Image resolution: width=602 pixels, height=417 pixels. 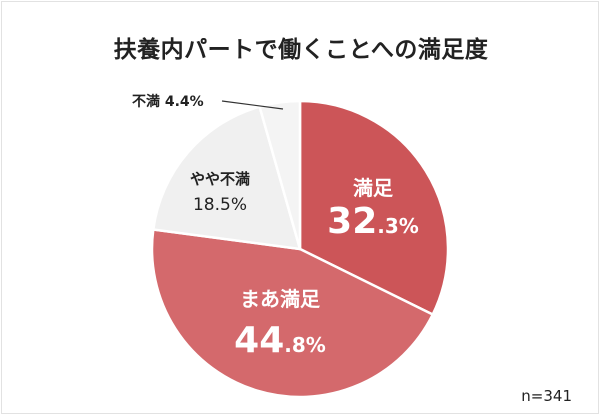 I want to click on slice-percent: 18.5%, so click(x=219, y=205).